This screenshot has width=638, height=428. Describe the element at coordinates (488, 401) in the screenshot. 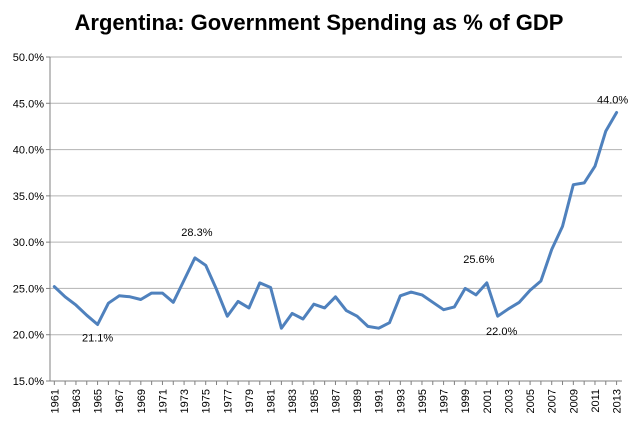

I see `x-tick-label: 2001` at that location.